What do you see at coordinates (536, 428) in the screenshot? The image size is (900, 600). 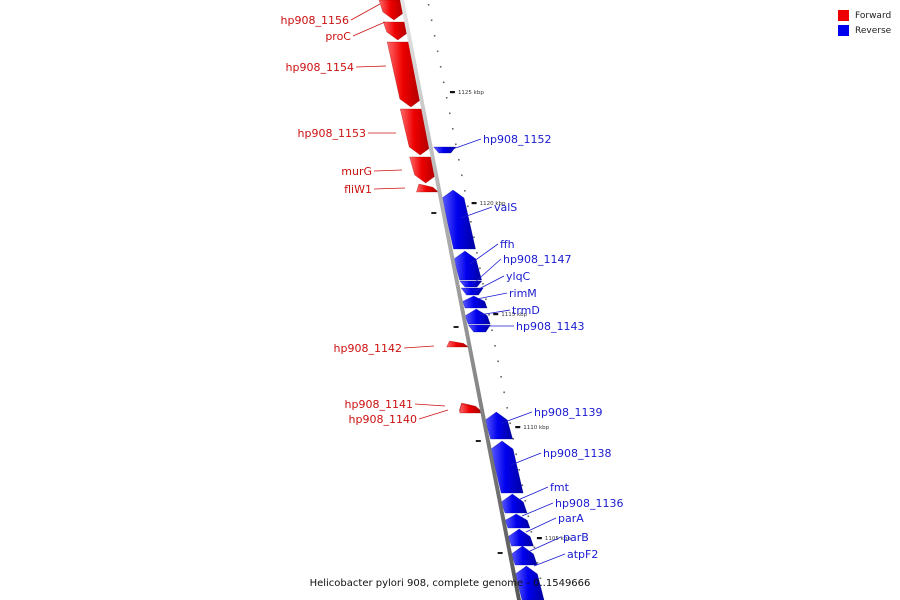 I see `tick-label: 1110 kbp` at bounding box center [536, 428].